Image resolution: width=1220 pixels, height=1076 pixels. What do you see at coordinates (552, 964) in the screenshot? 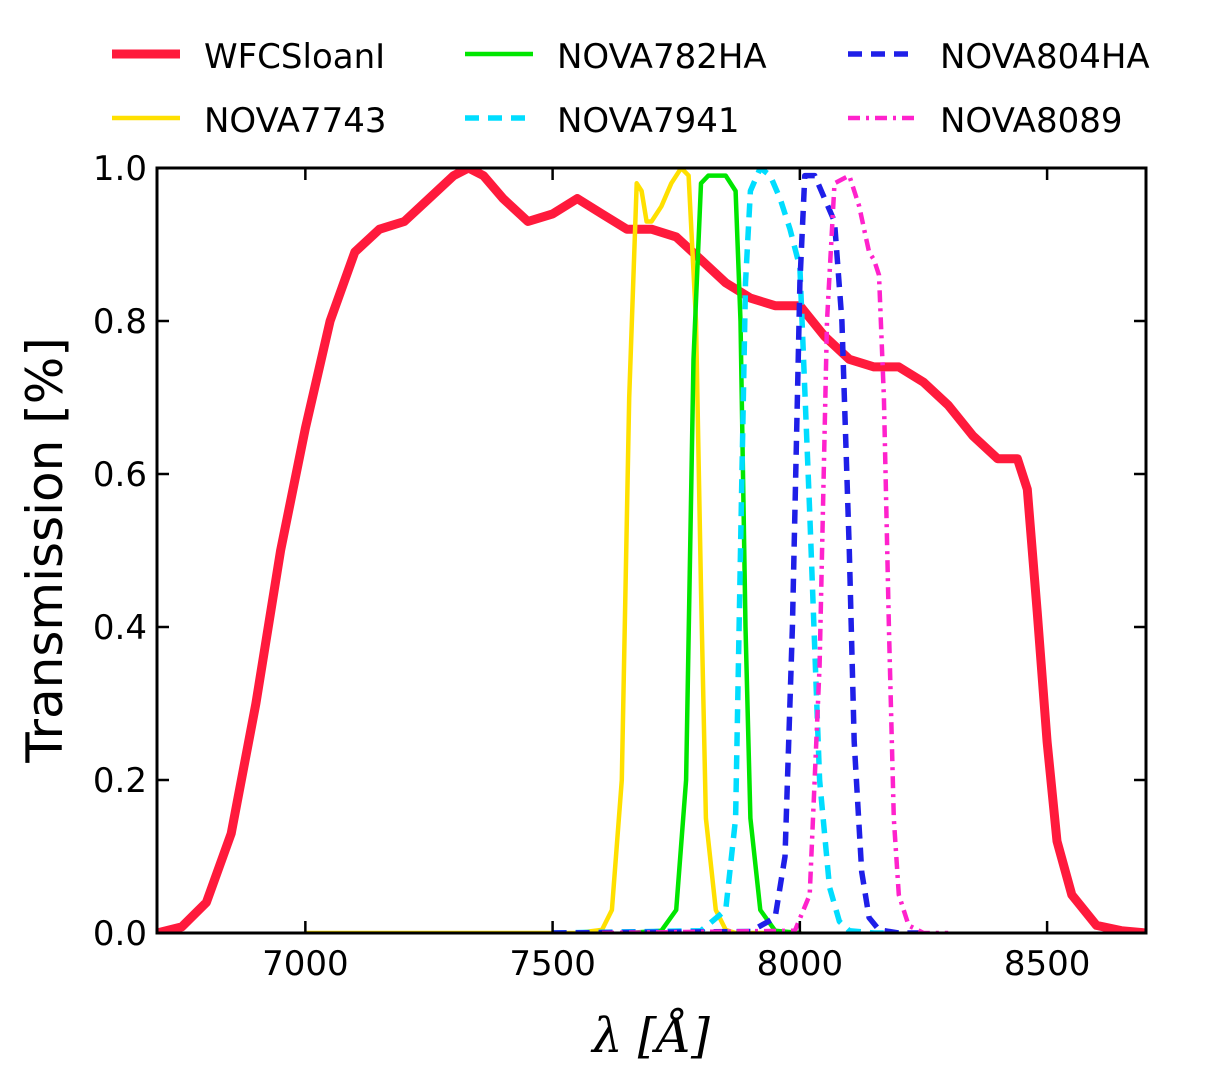
I see `x-tick-label: 7500` at bounding box center [552, 964].